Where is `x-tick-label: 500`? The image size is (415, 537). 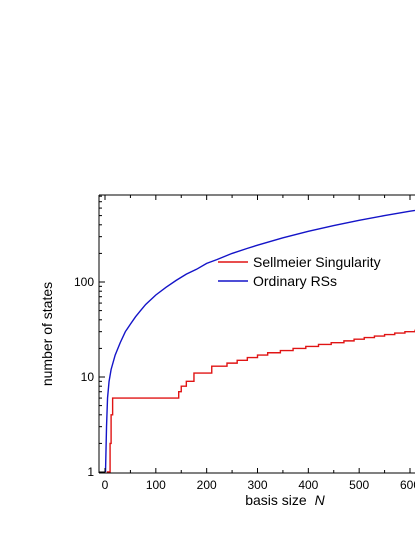
x-tick-label: 500 is located at coordinates (359, 485).